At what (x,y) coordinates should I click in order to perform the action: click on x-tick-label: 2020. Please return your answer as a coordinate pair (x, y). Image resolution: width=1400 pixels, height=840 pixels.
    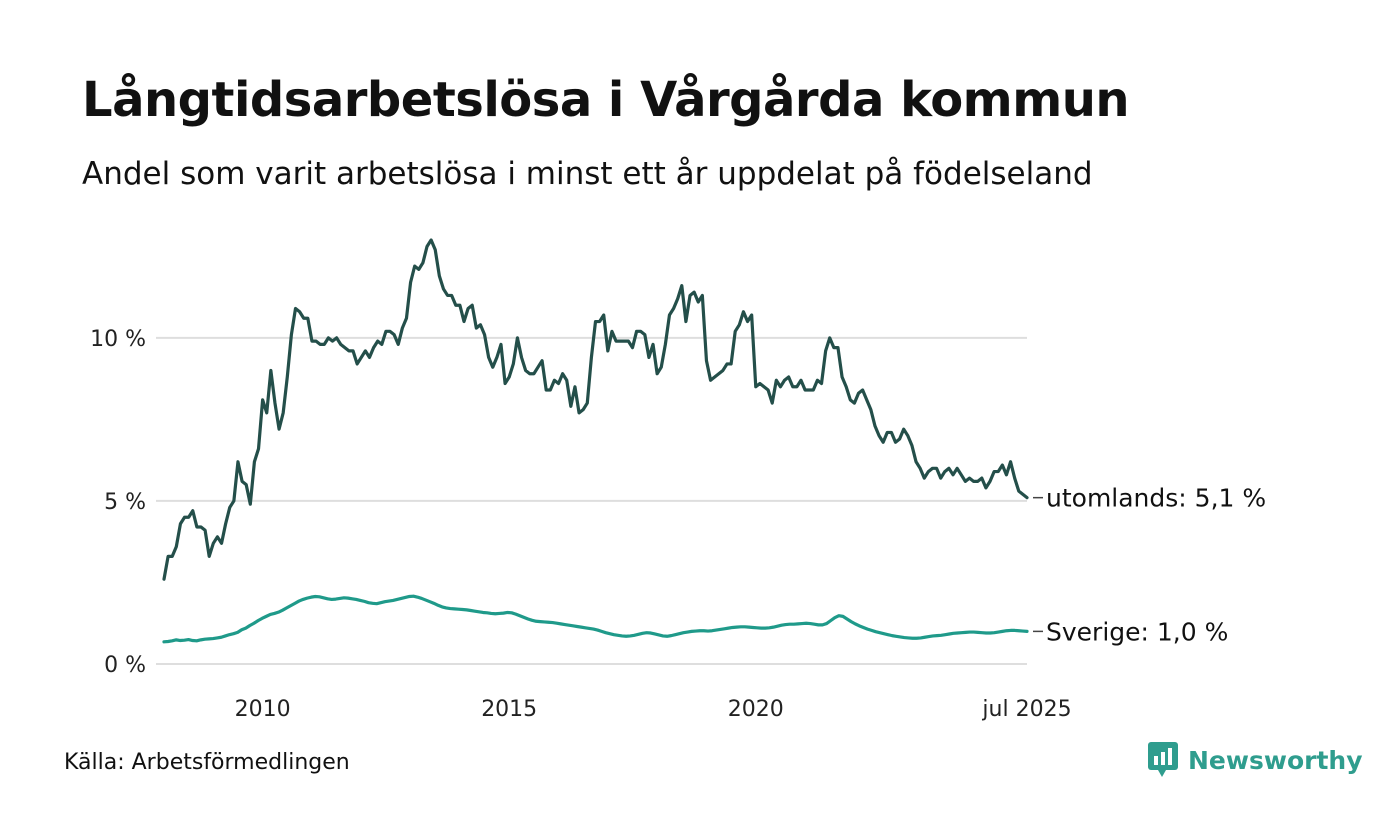
    Looking at the image, I should click on (756, 709).